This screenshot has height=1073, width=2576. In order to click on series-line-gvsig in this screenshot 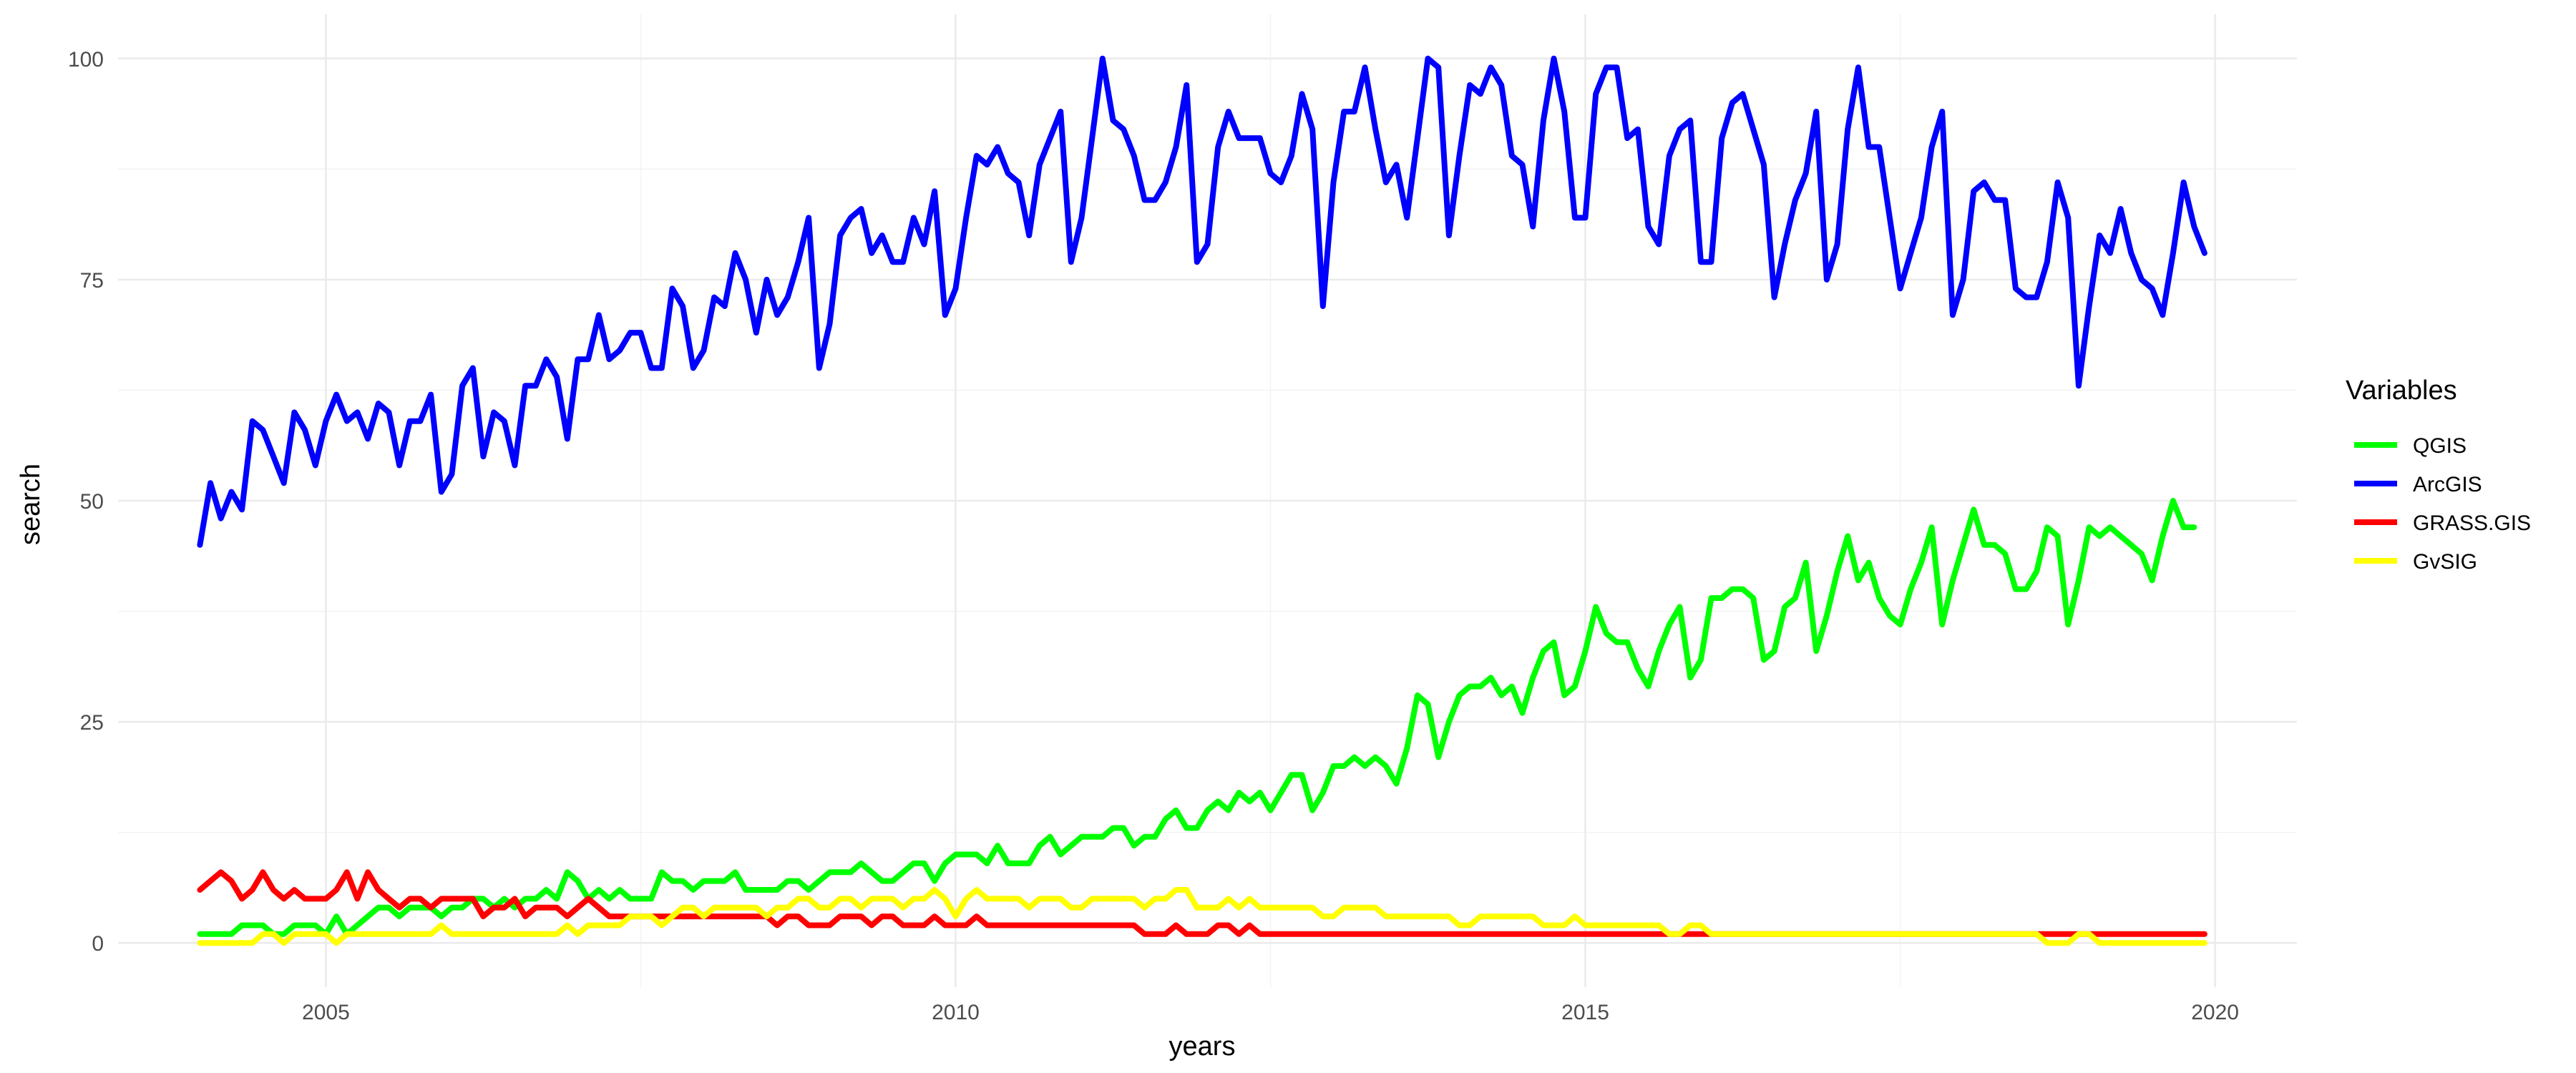, I will do `click(1202, 917)`.